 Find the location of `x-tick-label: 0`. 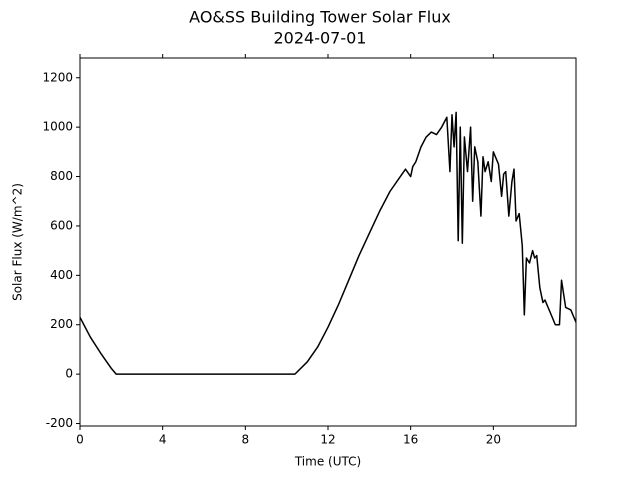

x-tick-label: 0 is located at coordinates (80, 440).